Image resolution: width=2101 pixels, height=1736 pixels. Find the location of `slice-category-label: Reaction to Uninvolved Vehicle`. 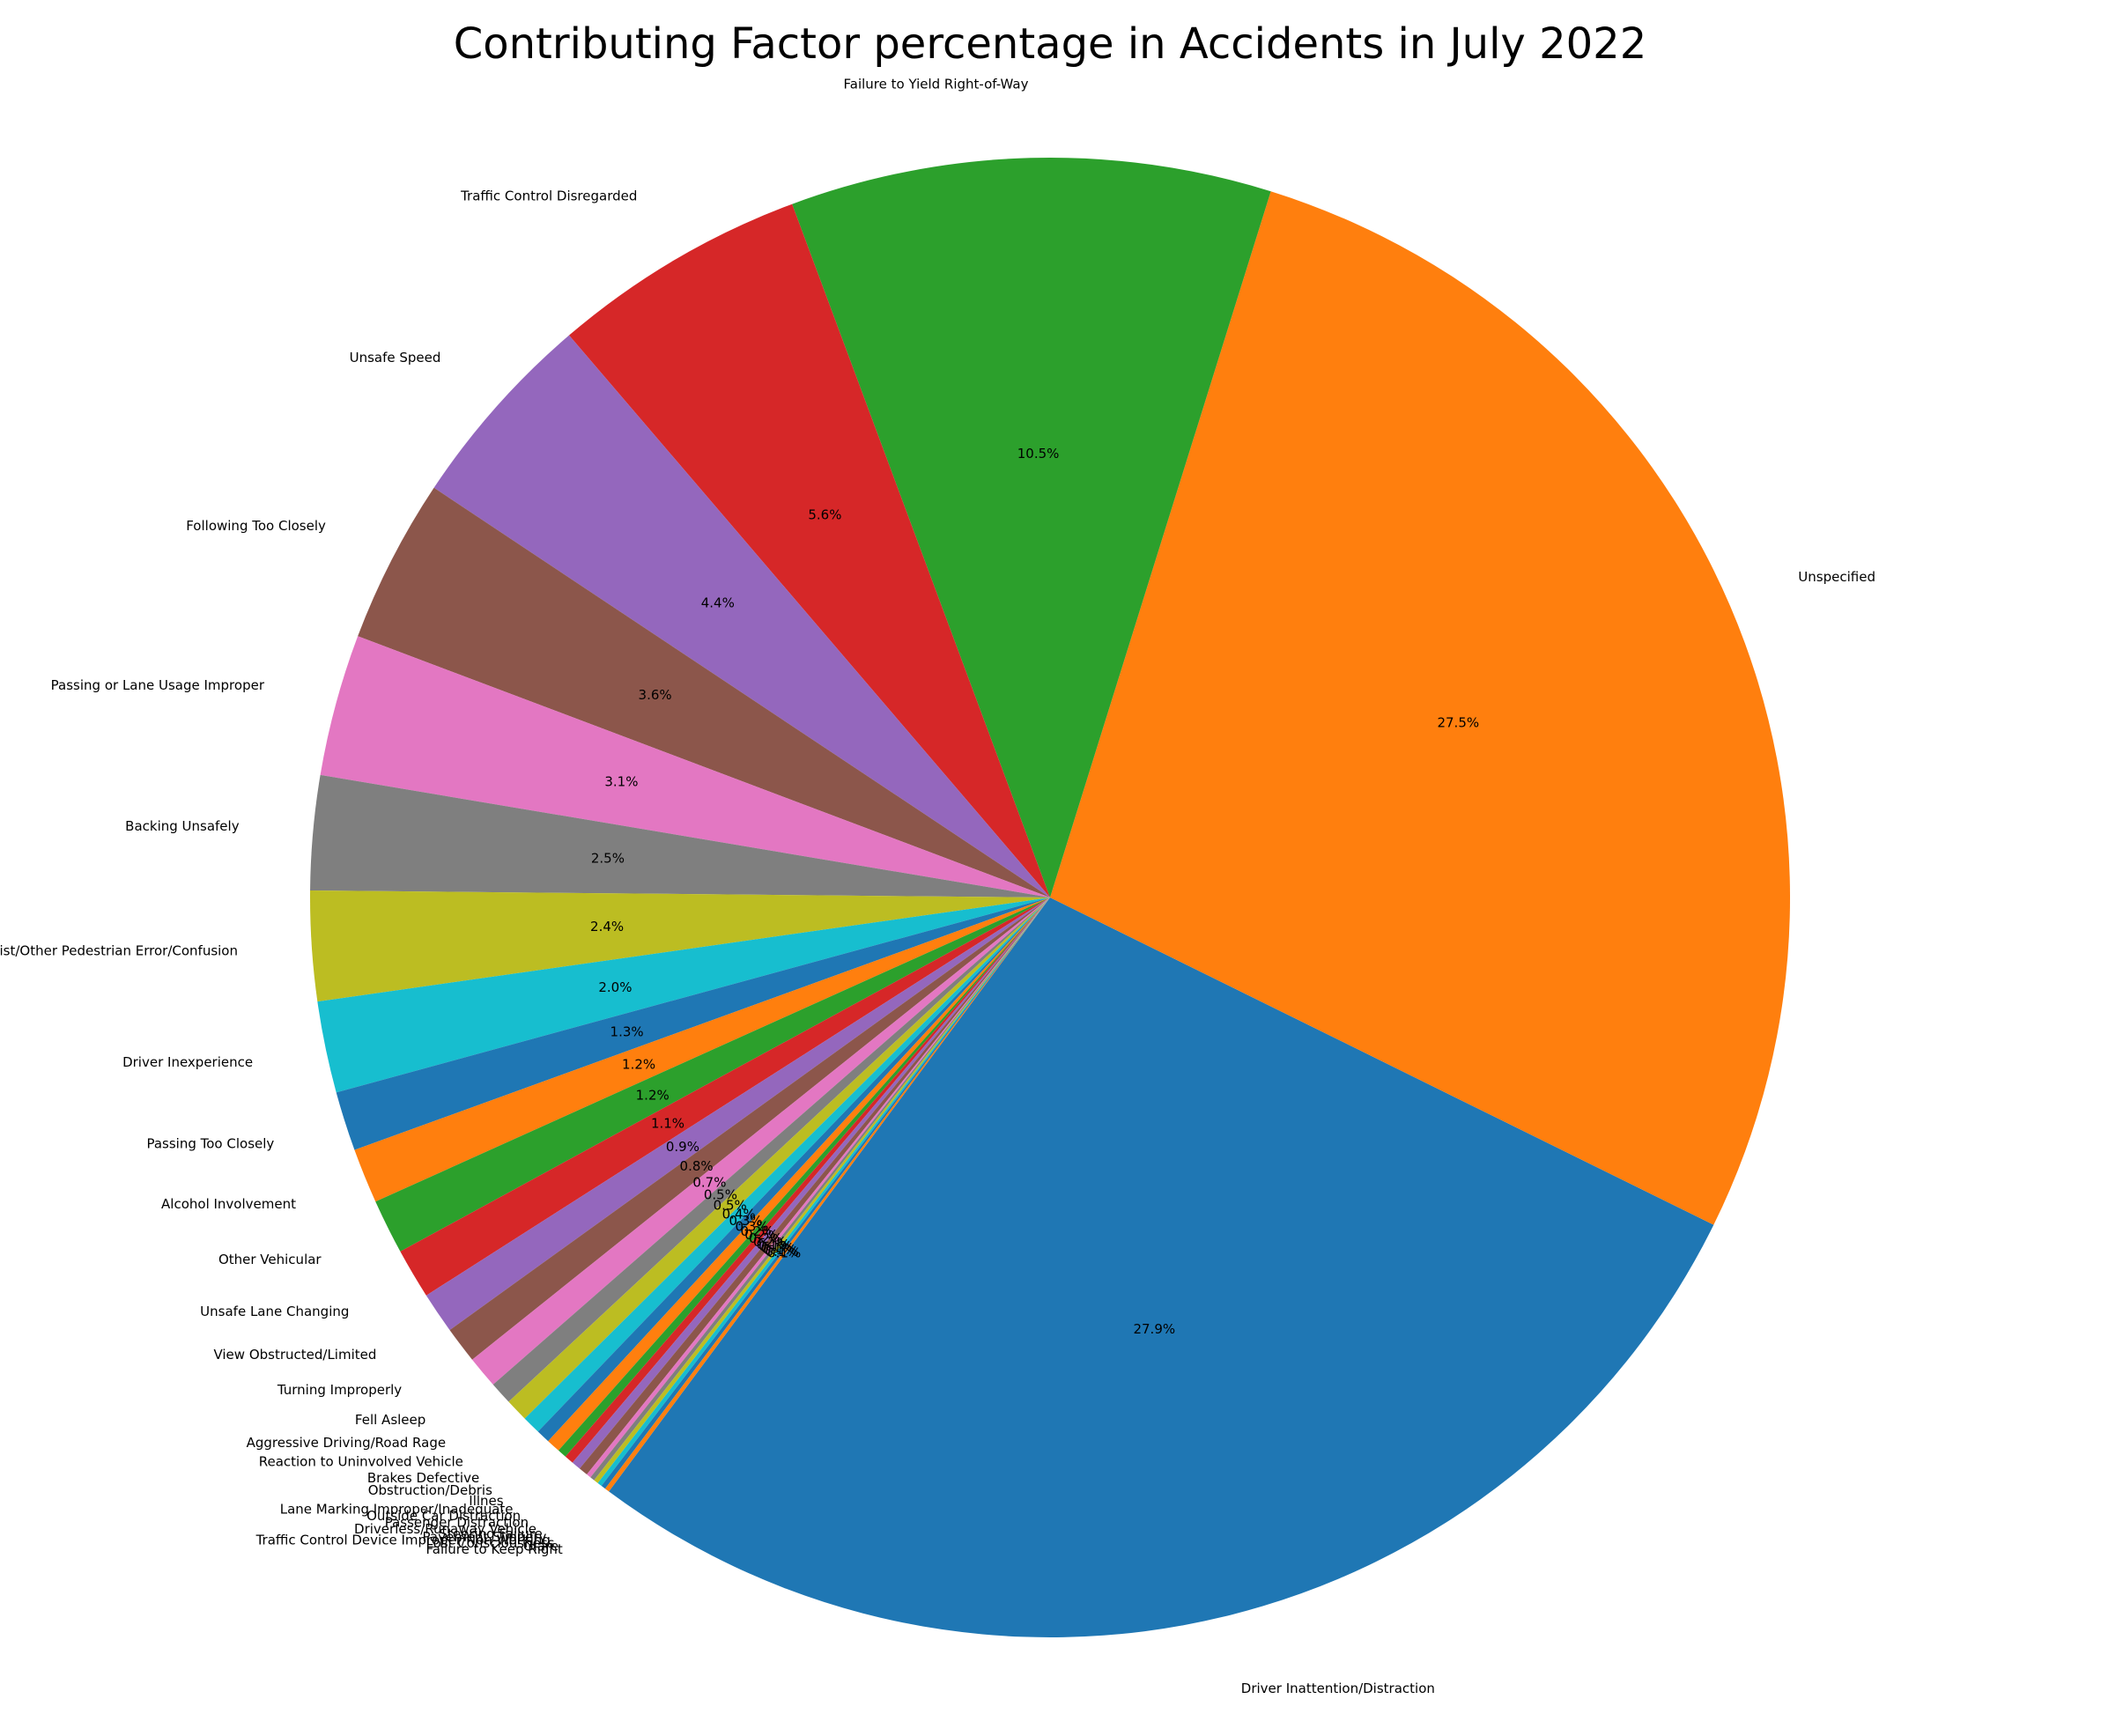

slice-category-label: Reaction to Uninvolved Vehicle is located at coordinates (361, 1461).